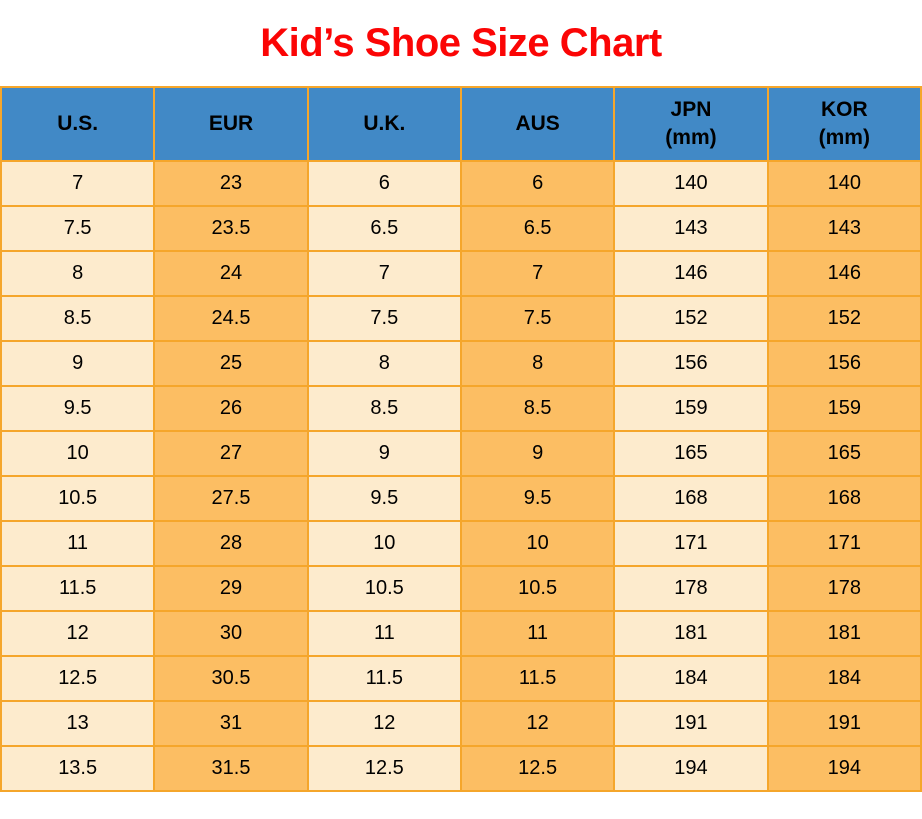  I want to click on table-cell: 29, so click(231, 588).